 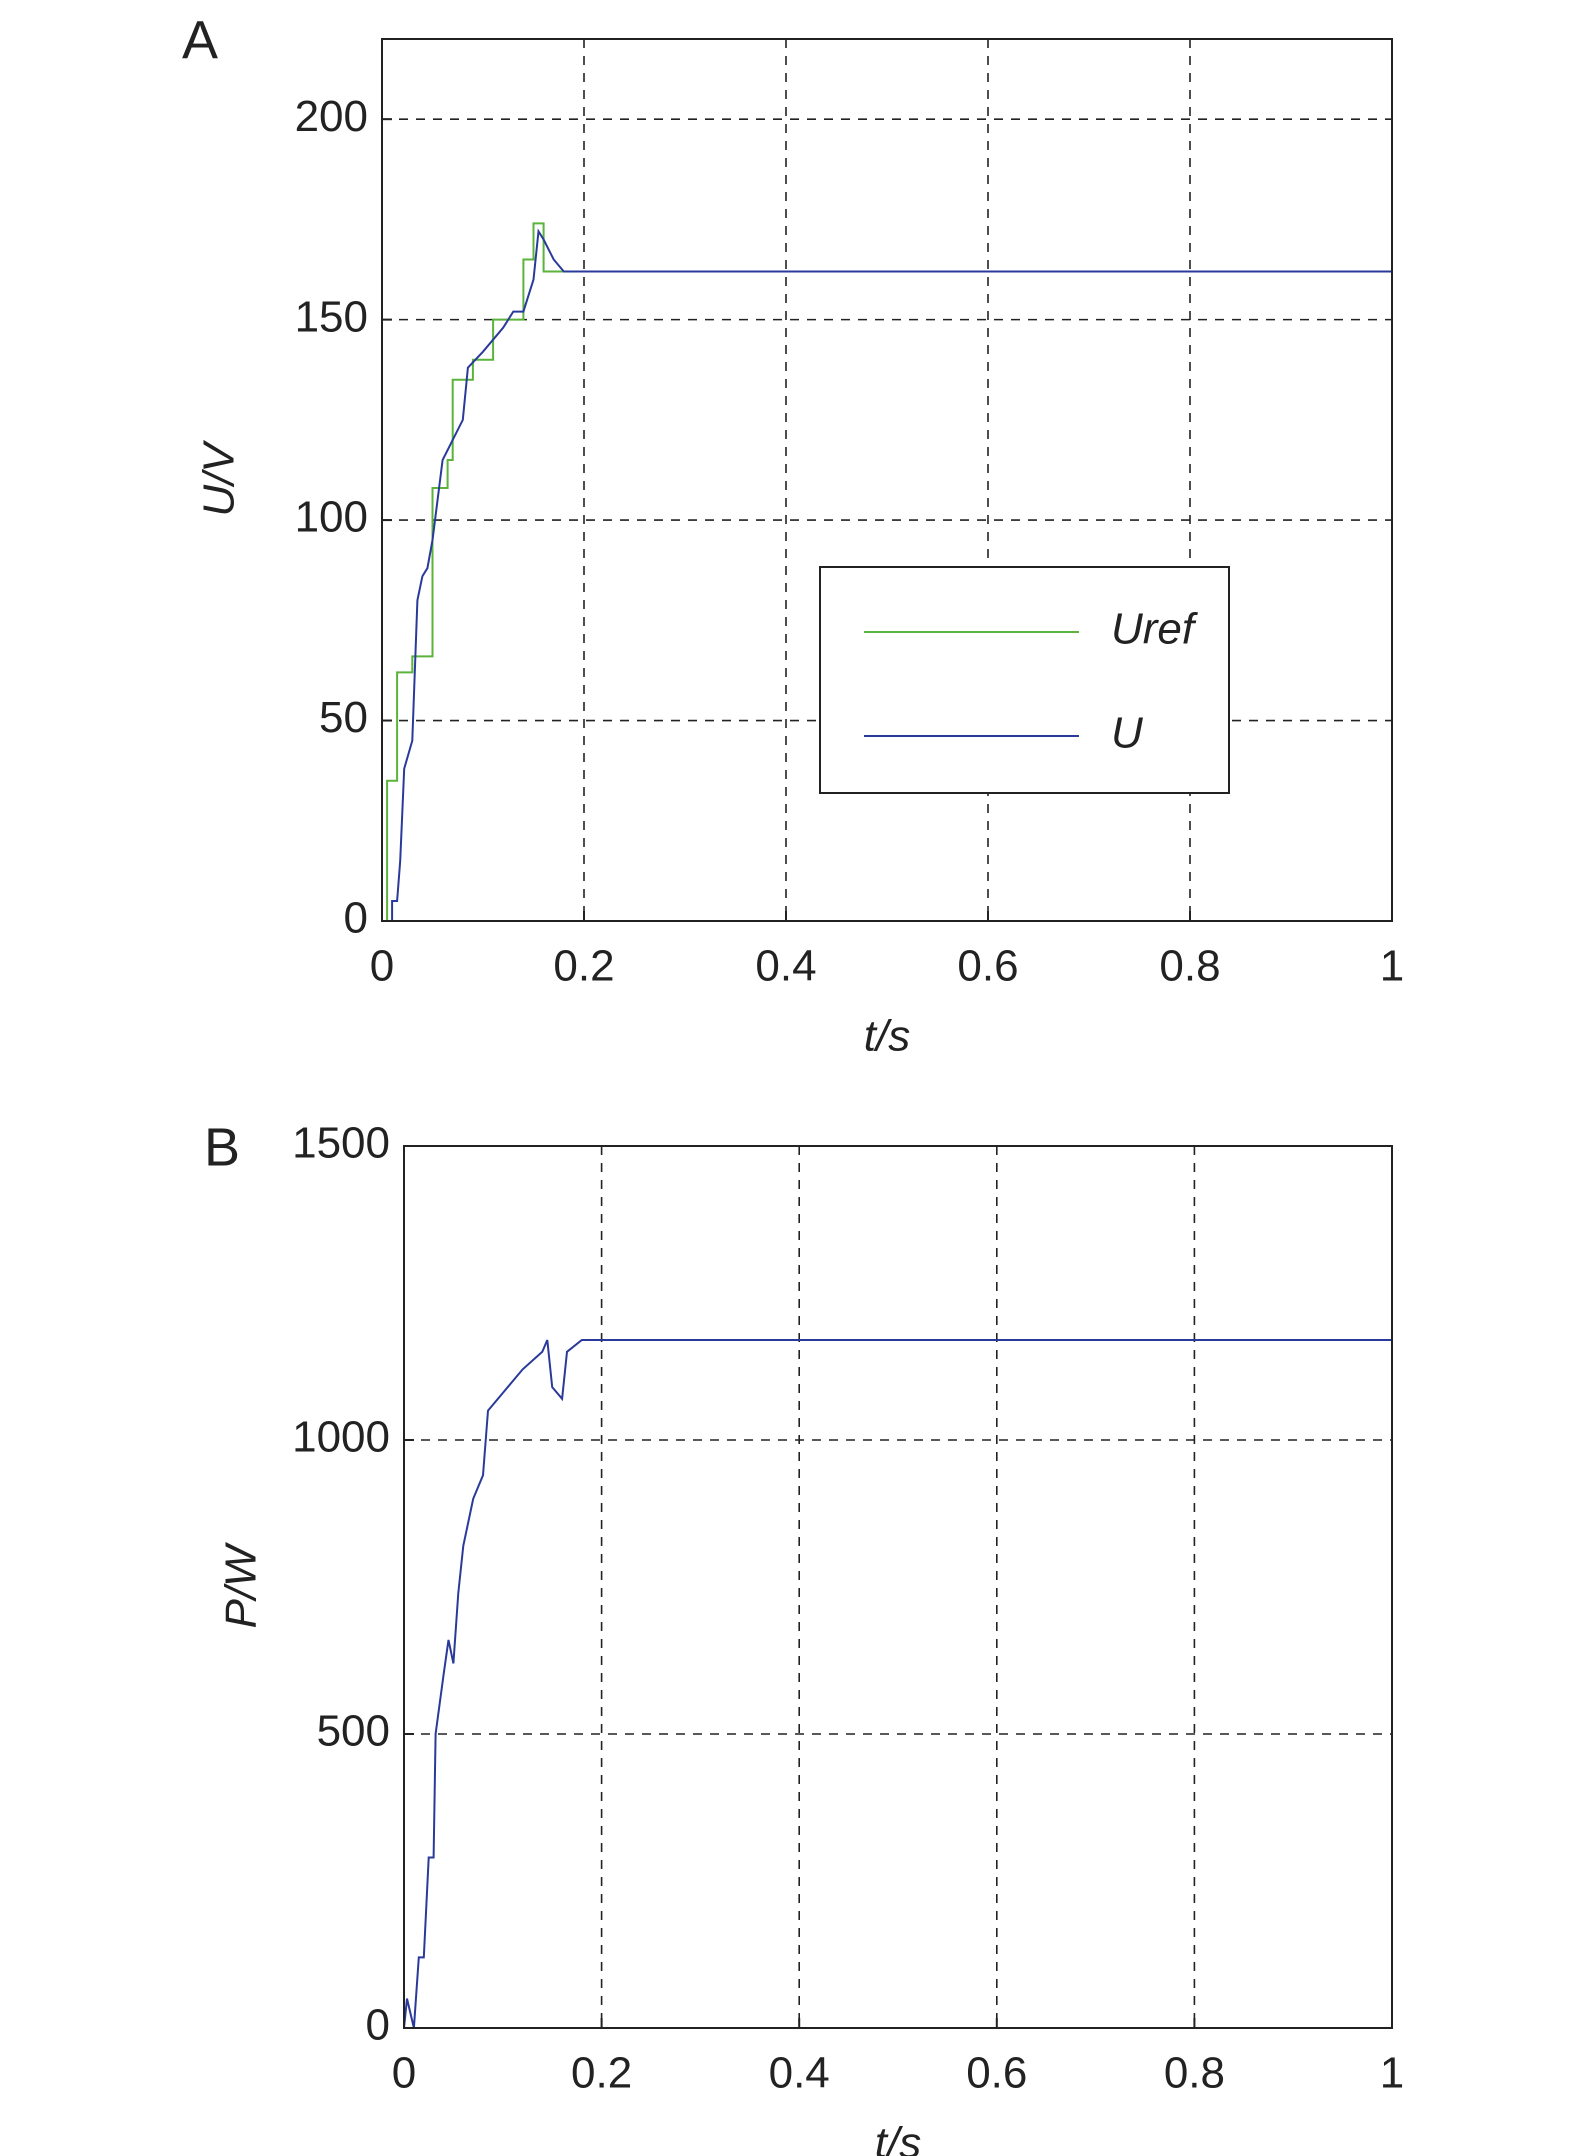 I want to click on panel-label: A, so click(x=200, y=40).